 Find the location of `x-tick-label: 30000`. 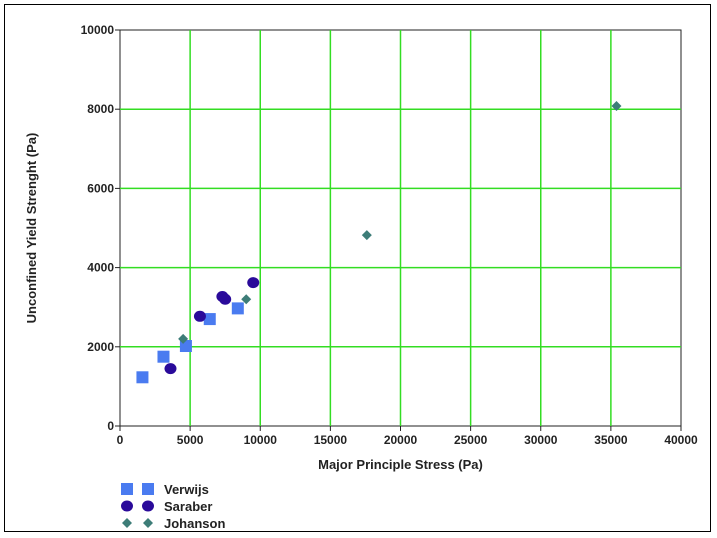

x-tick-label: 30000 is located at coordinates (541, 440).